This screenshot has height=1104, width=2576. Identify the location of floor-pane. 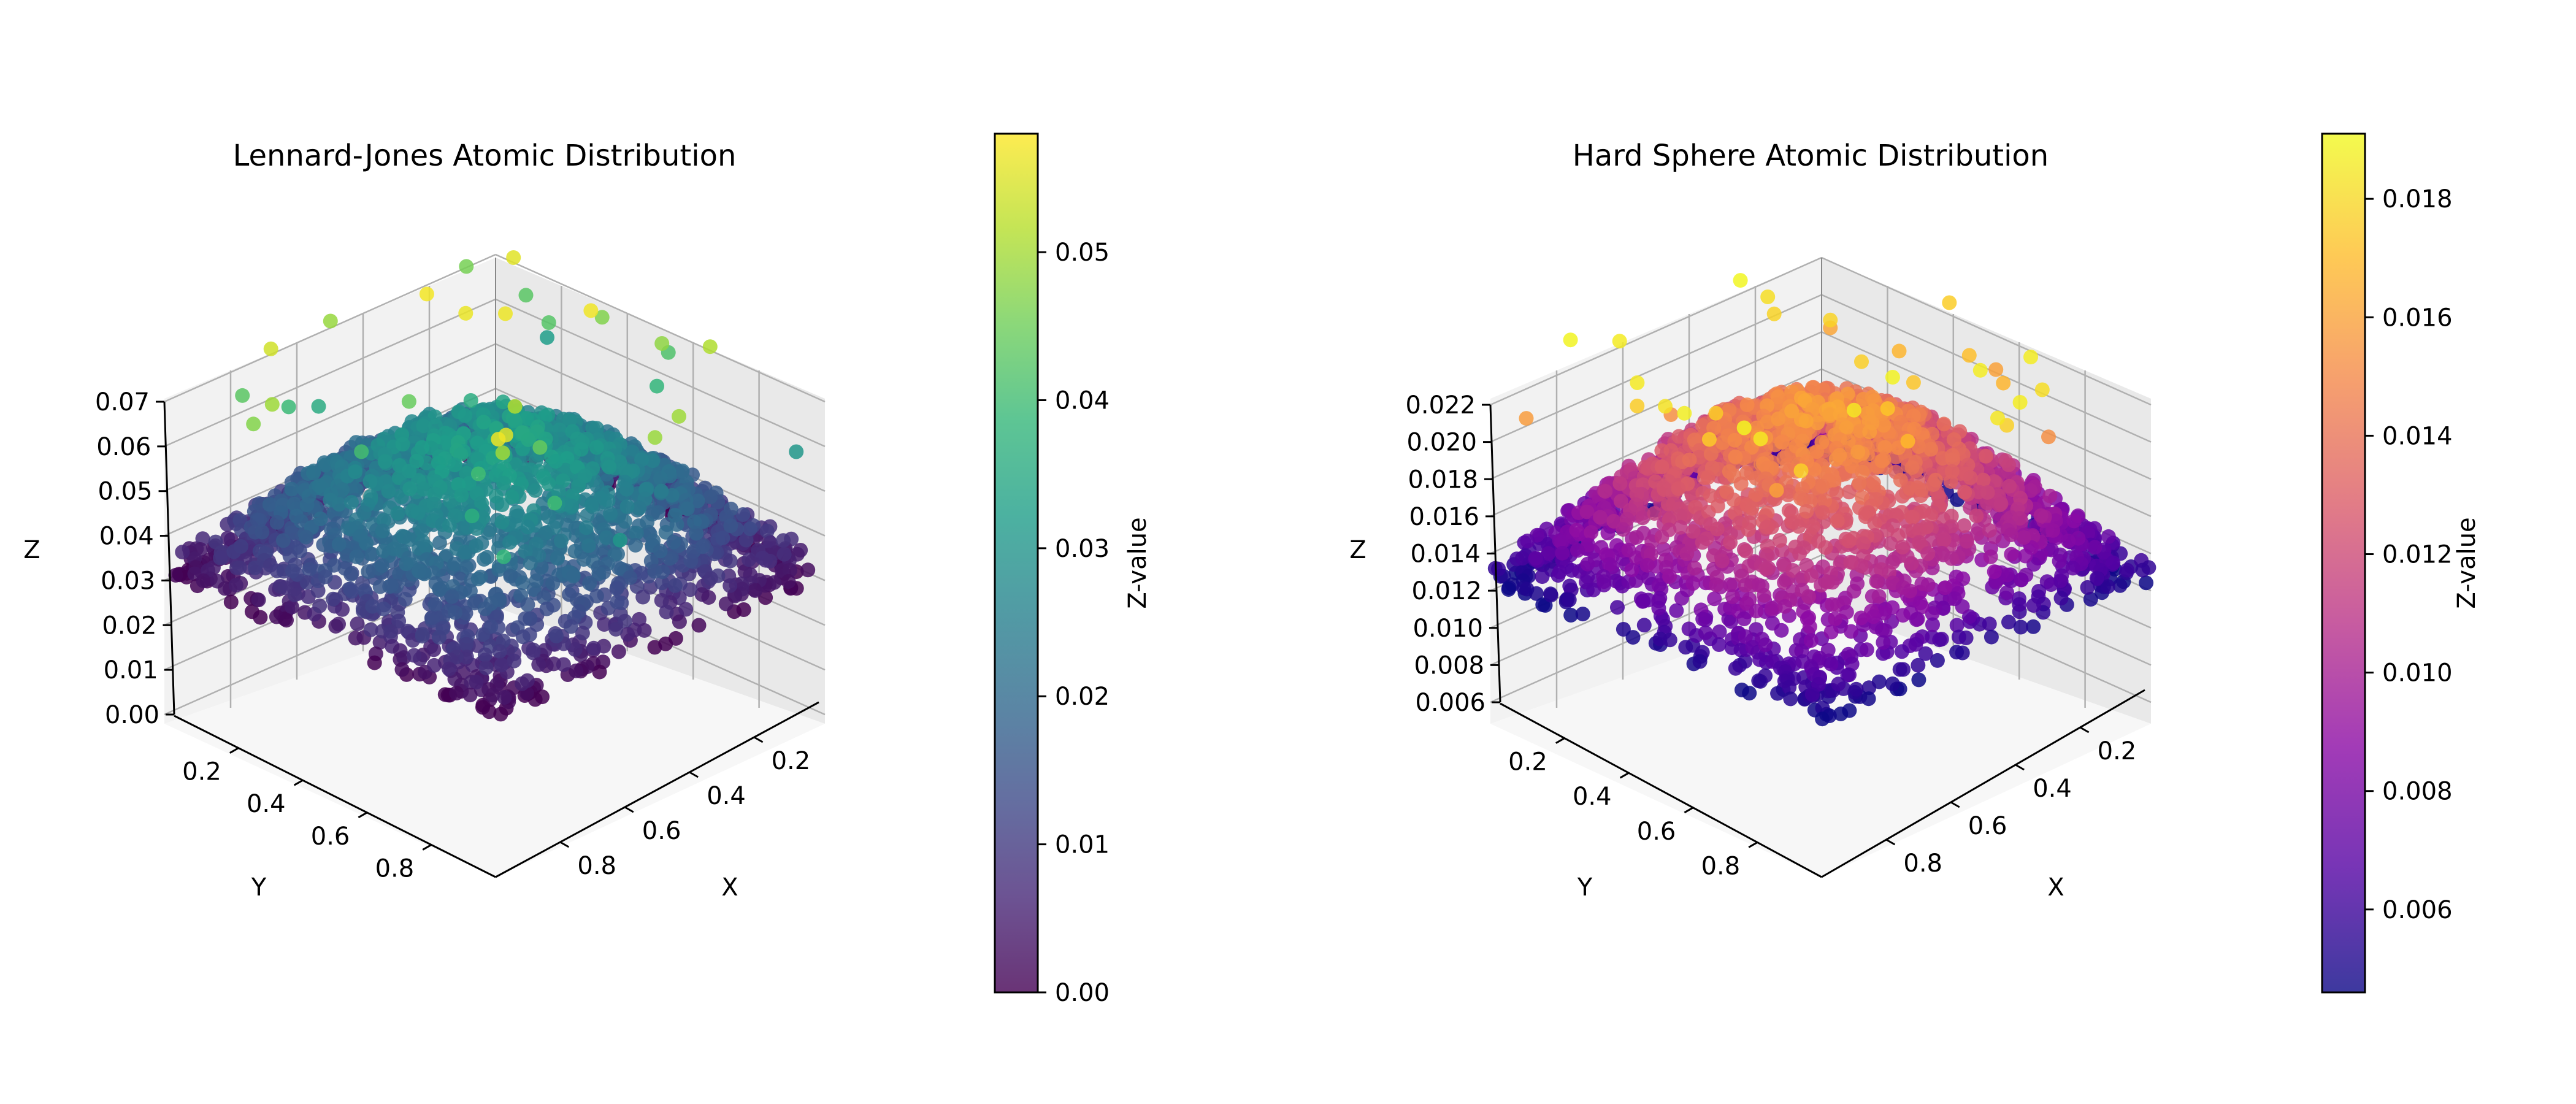
(1820, 742).